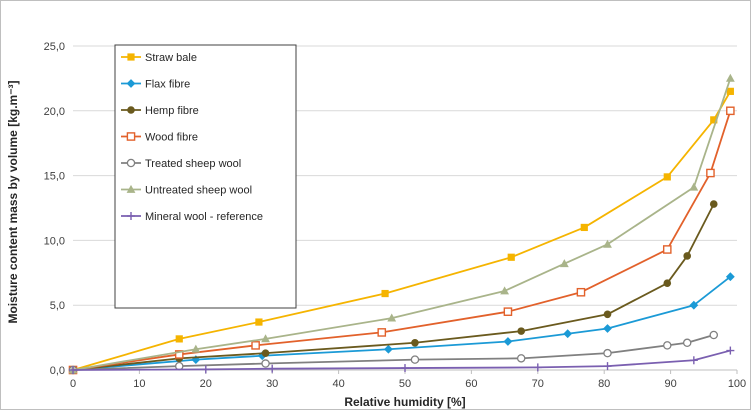  What do you see at coordinates (54, 47) in the screenshot?
I see `y-tick-label: 25,0` at bounding box center [54, 47].